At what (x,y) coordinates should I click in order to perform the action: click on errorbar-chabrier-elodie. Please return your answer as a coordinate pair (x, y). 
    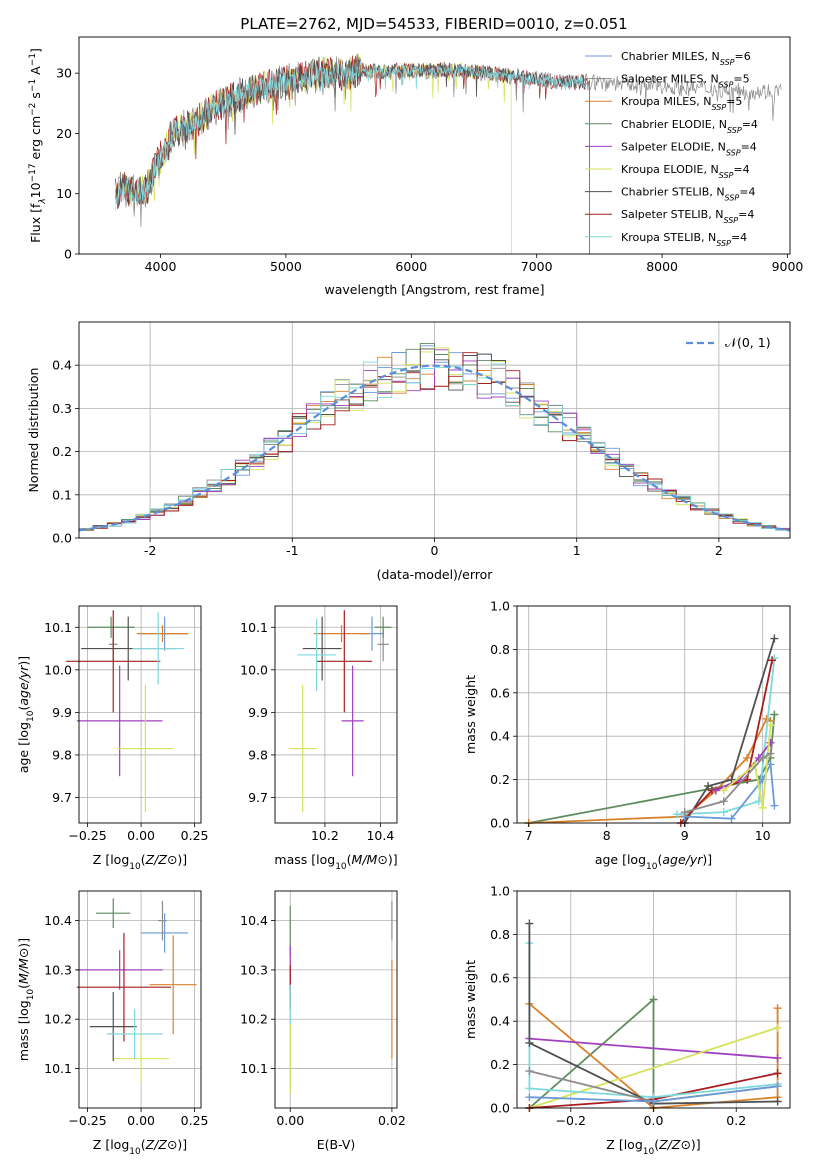
    Looking at the image, I should click on (111, 627).